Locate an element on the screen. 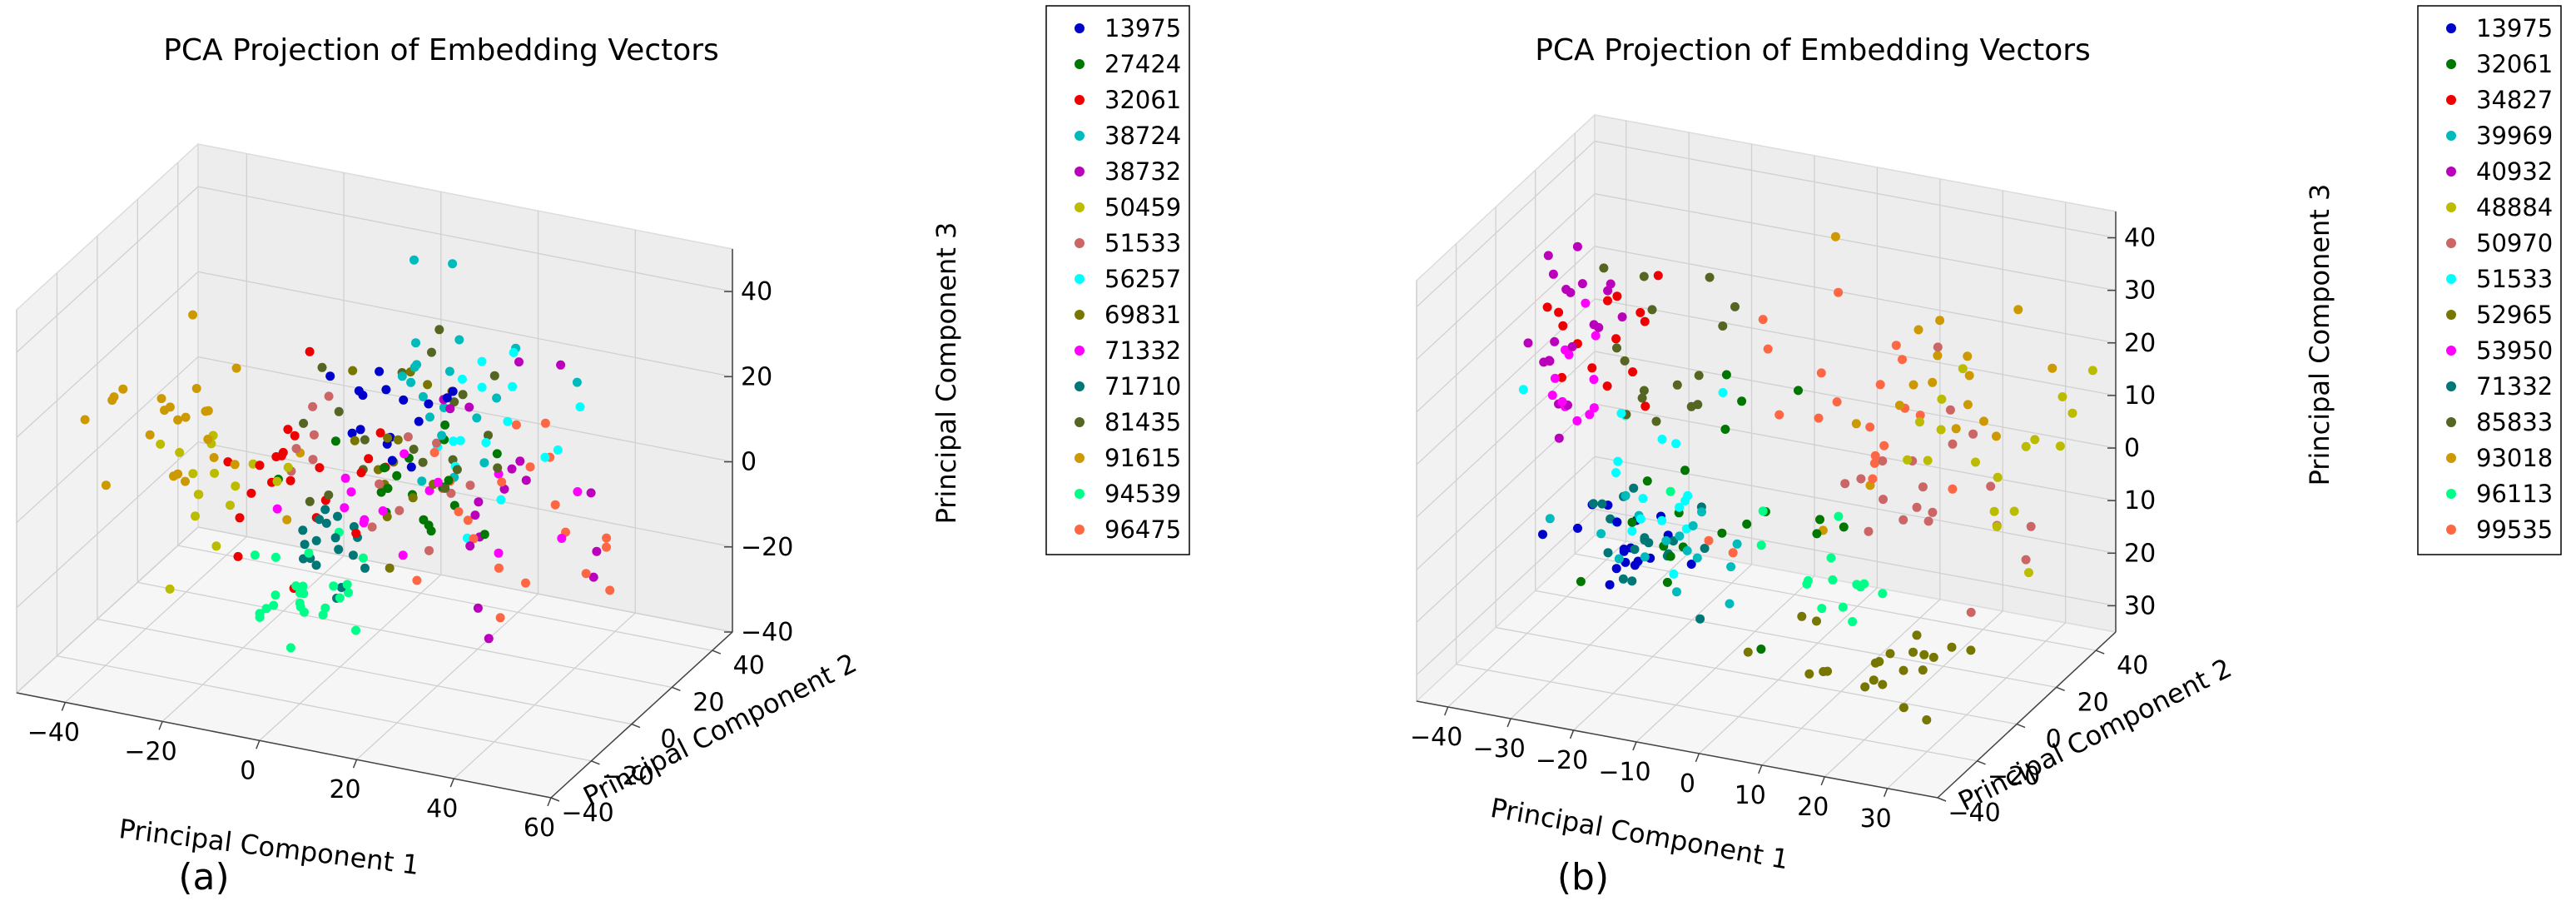  legend-label: 39969 is located at coordinates (2514, 136).